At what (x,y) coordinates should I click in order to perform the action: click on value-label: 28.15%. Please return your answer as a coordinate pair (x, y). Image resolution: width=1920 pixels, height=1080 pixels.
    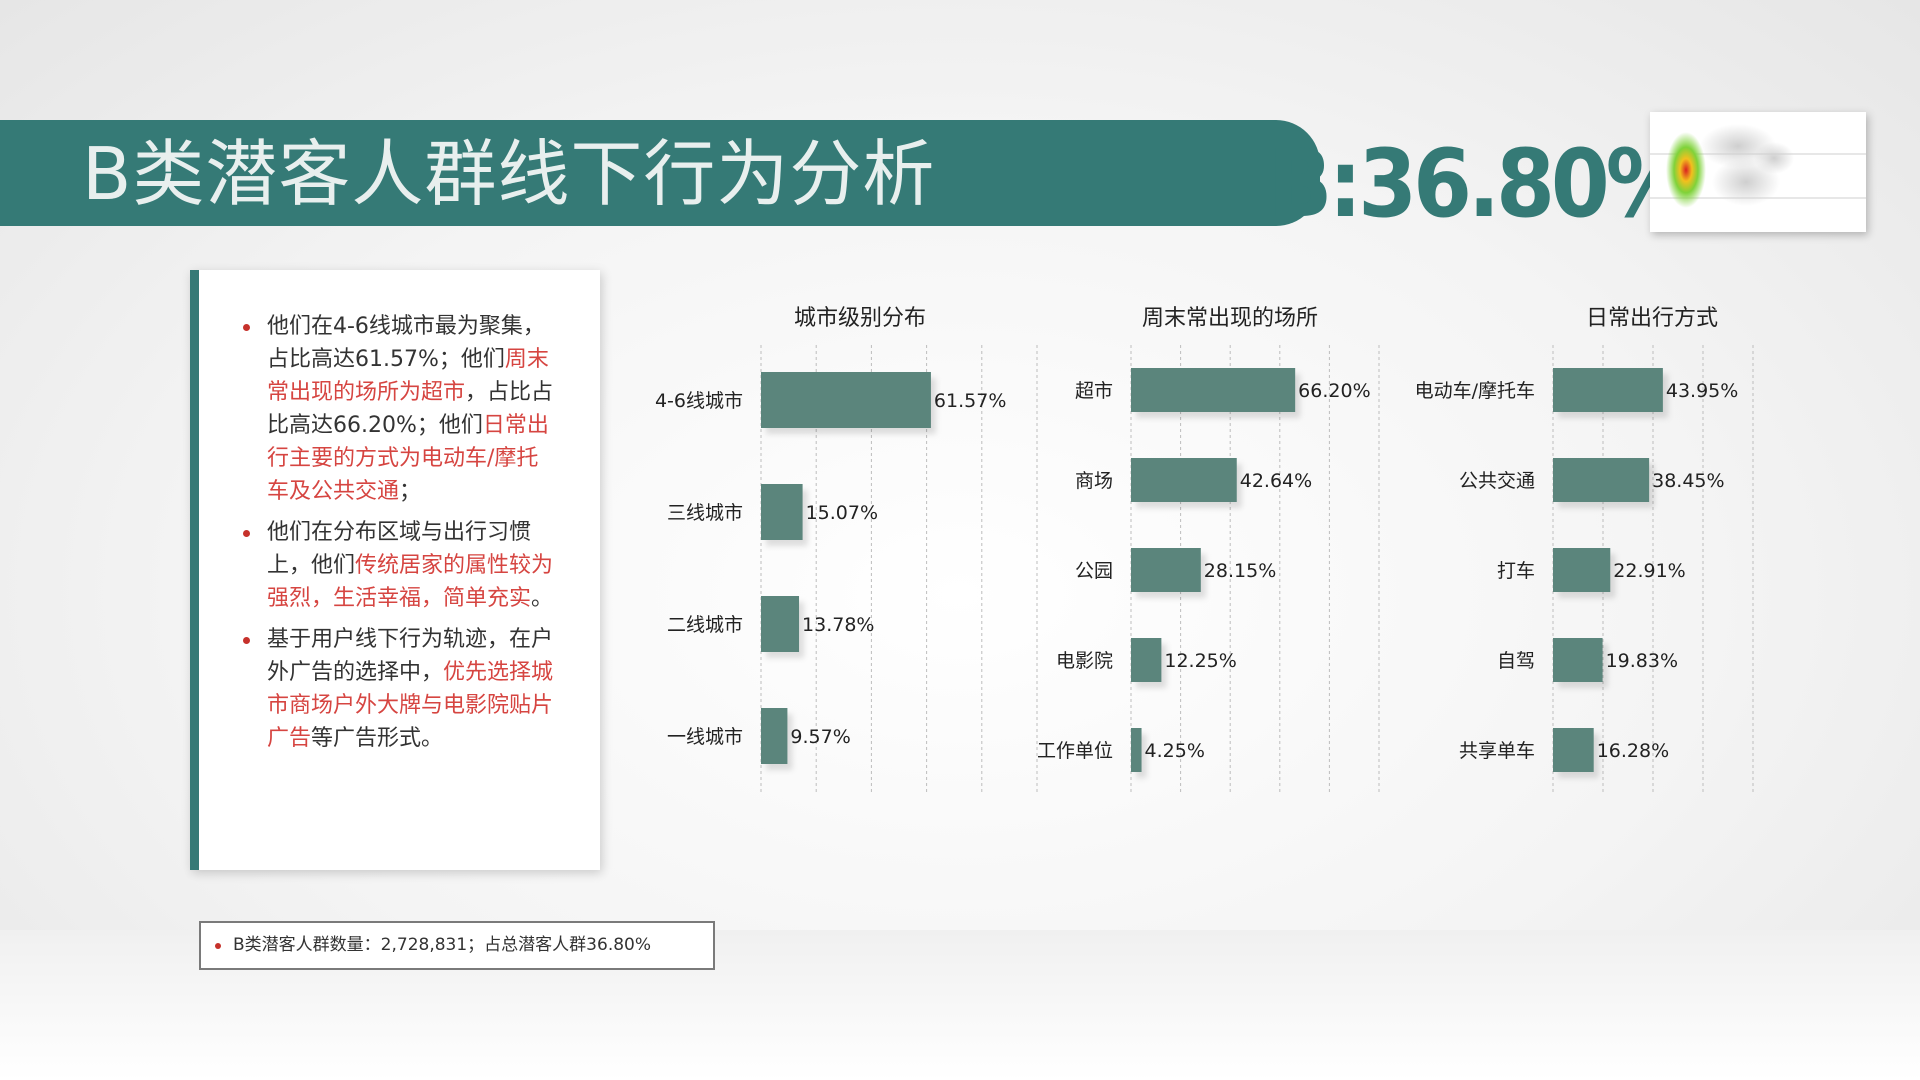
    Looking at the image, I should click on (1240, 571).